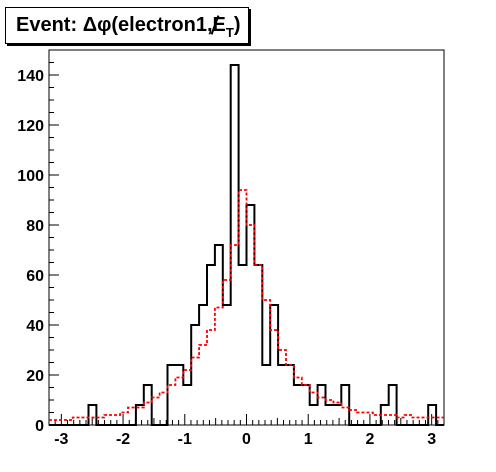  Describe the element at coordinates (147, 25) in the screenshot. I see `title-main: Δφ(electron1,` at that location.